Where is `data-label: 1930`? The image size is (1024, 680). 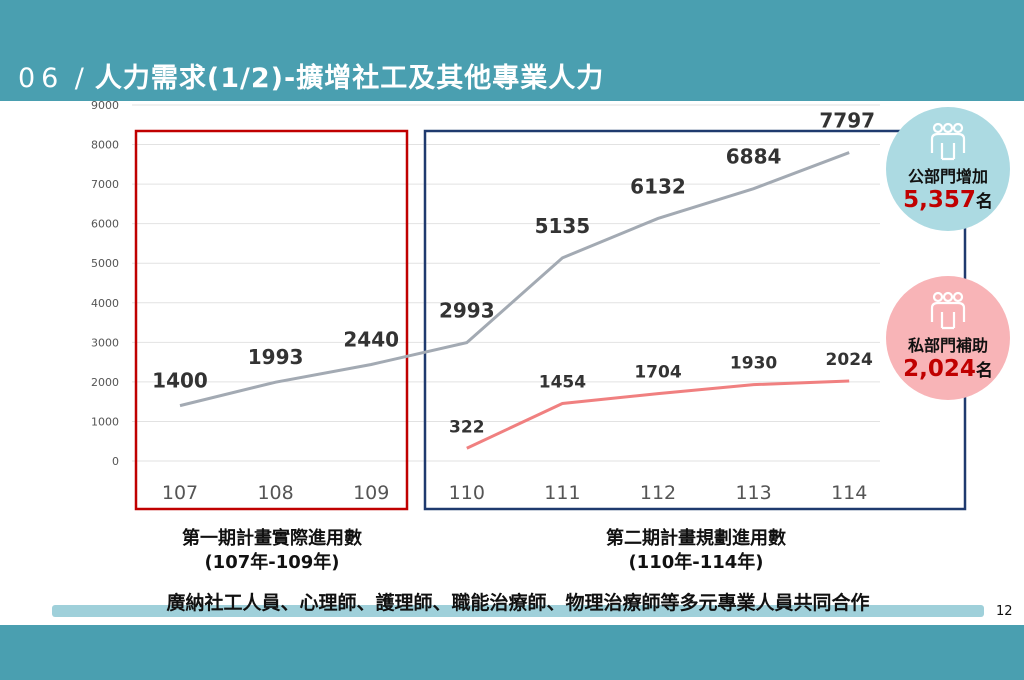 data-label: 1930 is located at coordinates (753, 364).